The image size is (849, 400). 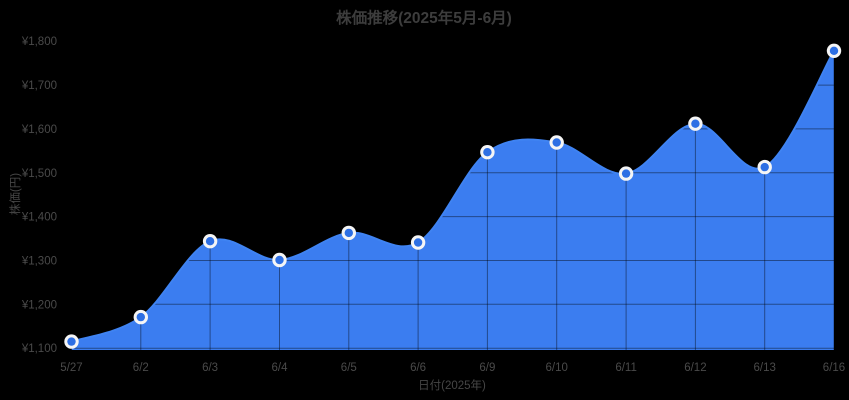 I want to click on y-tick-label-1300: ¥1,300, so click(x=39, y=262).